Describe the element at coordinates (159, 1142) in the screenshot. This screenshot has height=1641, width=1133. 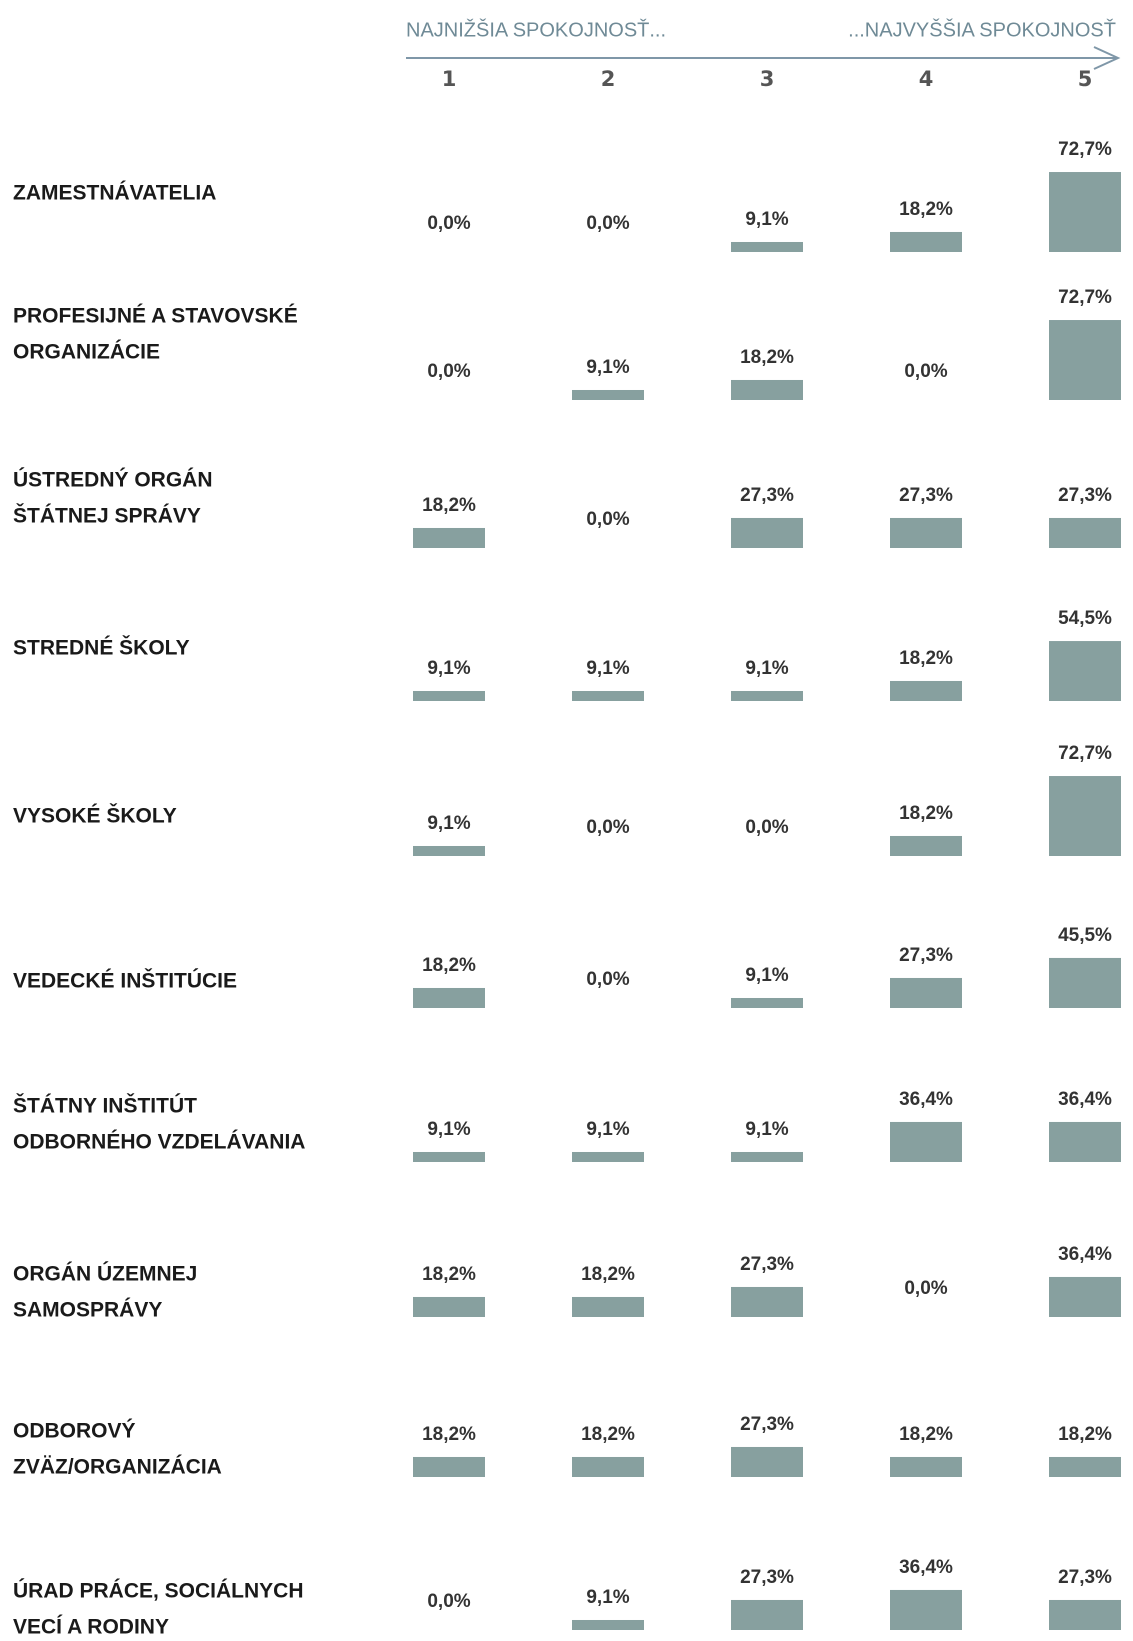
I see `row-label: ODBORNÉHO VZDELÁVANIA` at that location.